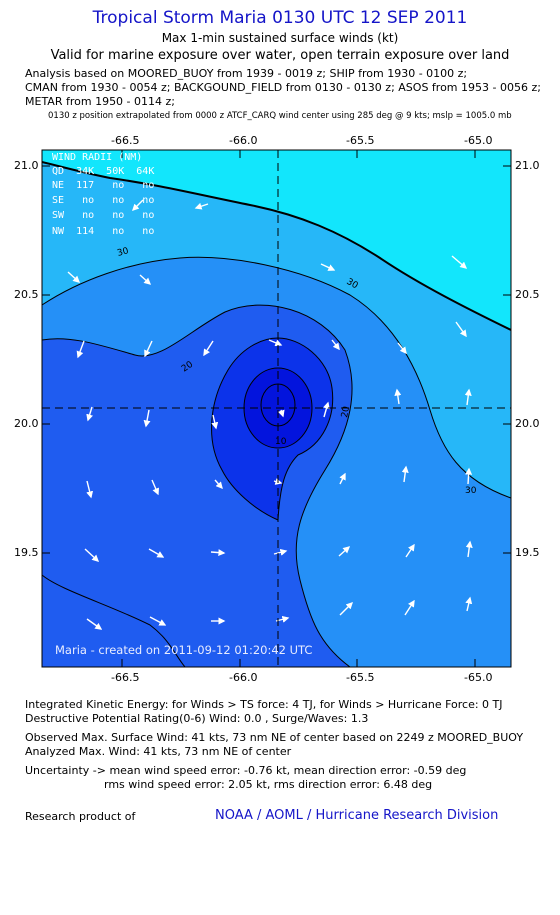 The image size is (560, 915). Describe the element at coordinates (80, 816) in the screenshot. I see `credit-label: Research product of` at that location.